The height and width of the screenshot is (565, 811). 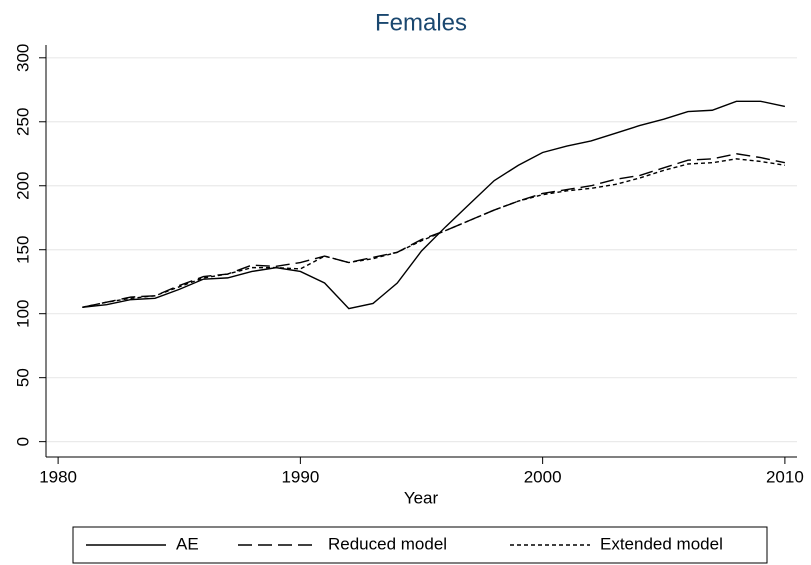 I want to click on x-tick-label: 2000, so click(x=543, y=476).